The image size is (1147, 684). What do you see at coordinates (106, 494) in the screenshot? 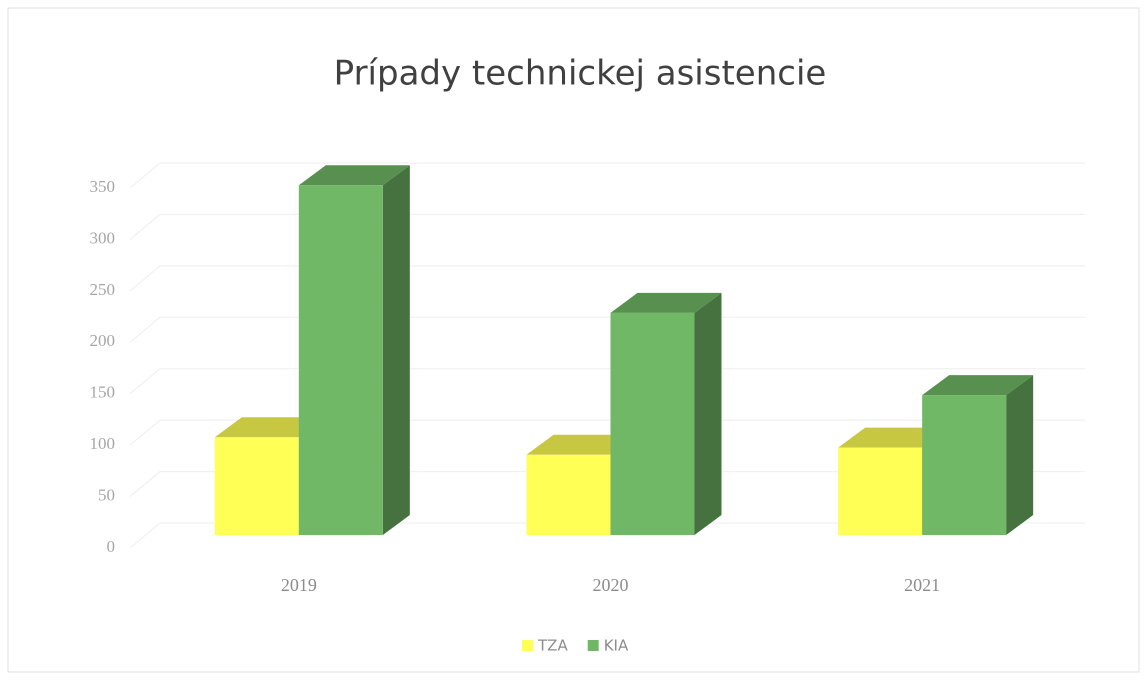
I see `y-tick-label: 50` at bounding box center [106, 494].